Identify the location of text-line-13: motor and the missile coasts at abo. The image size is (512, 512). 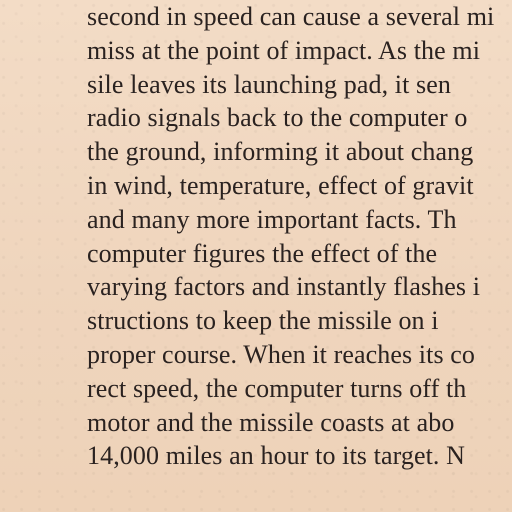
(271, 422).